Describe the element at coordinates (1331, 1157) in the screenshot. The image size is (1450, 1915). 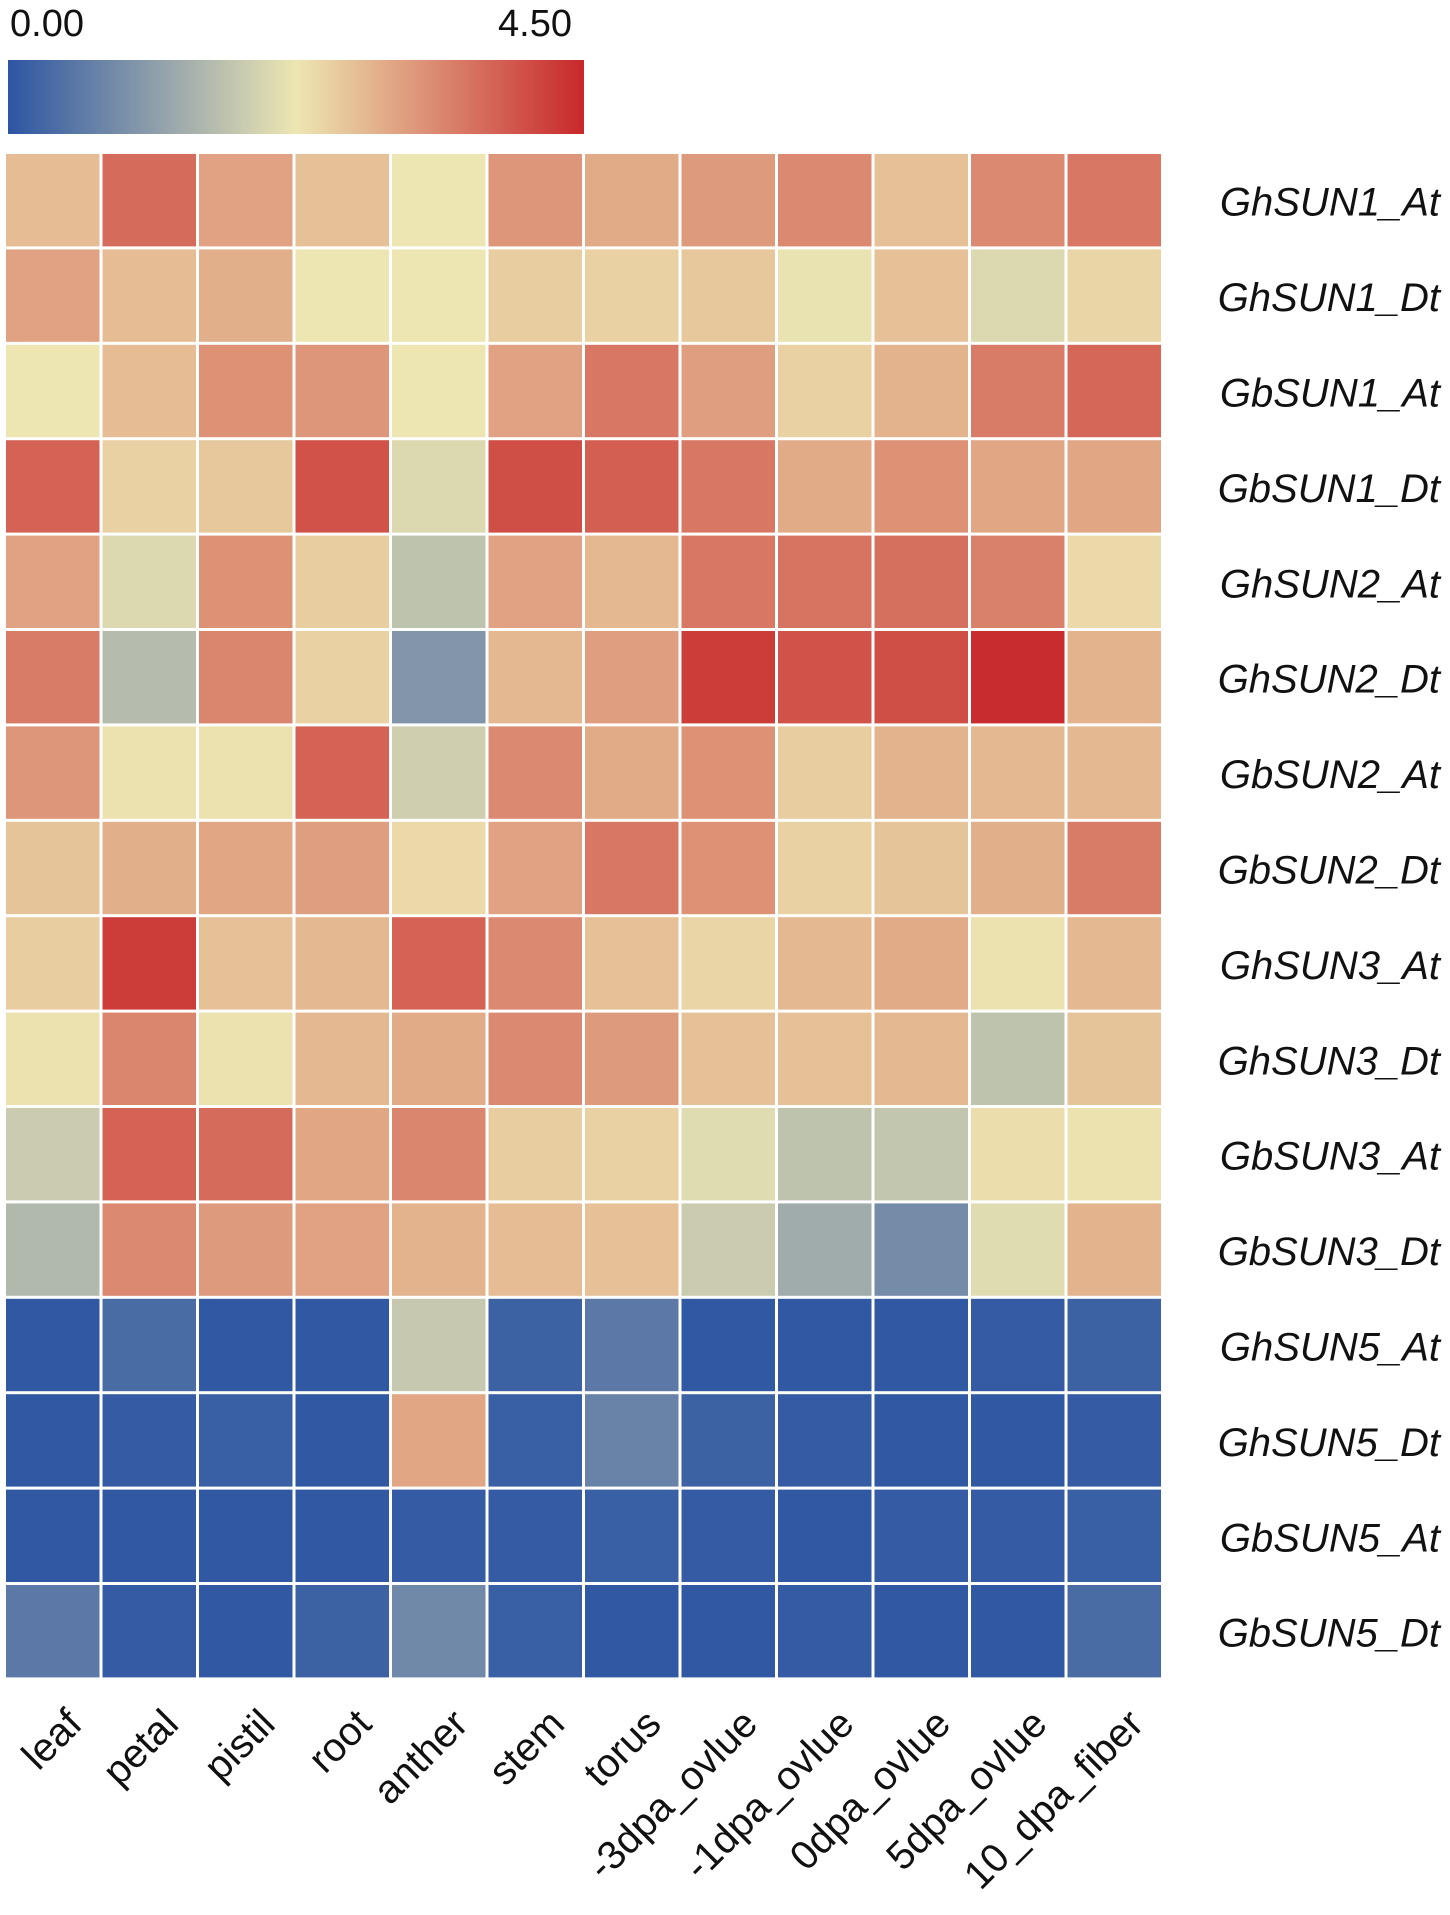
I see `row-label: GbSUN3_At` at that location.